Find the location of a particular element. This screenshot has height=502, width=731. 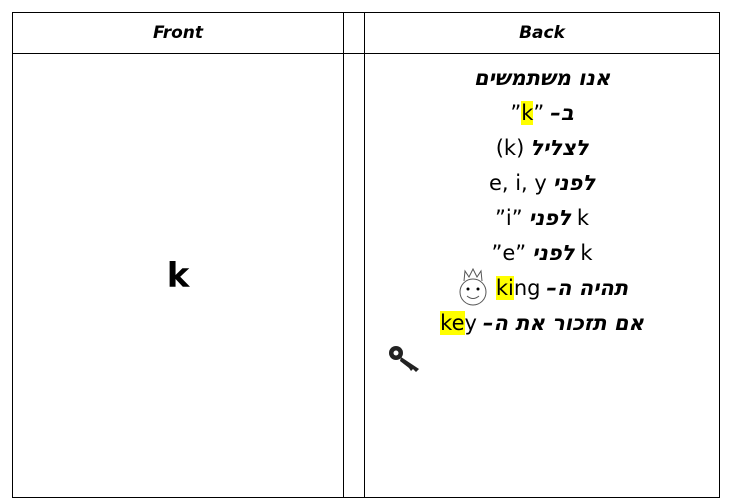

front-header: Front is located at coordinates (178, 33).